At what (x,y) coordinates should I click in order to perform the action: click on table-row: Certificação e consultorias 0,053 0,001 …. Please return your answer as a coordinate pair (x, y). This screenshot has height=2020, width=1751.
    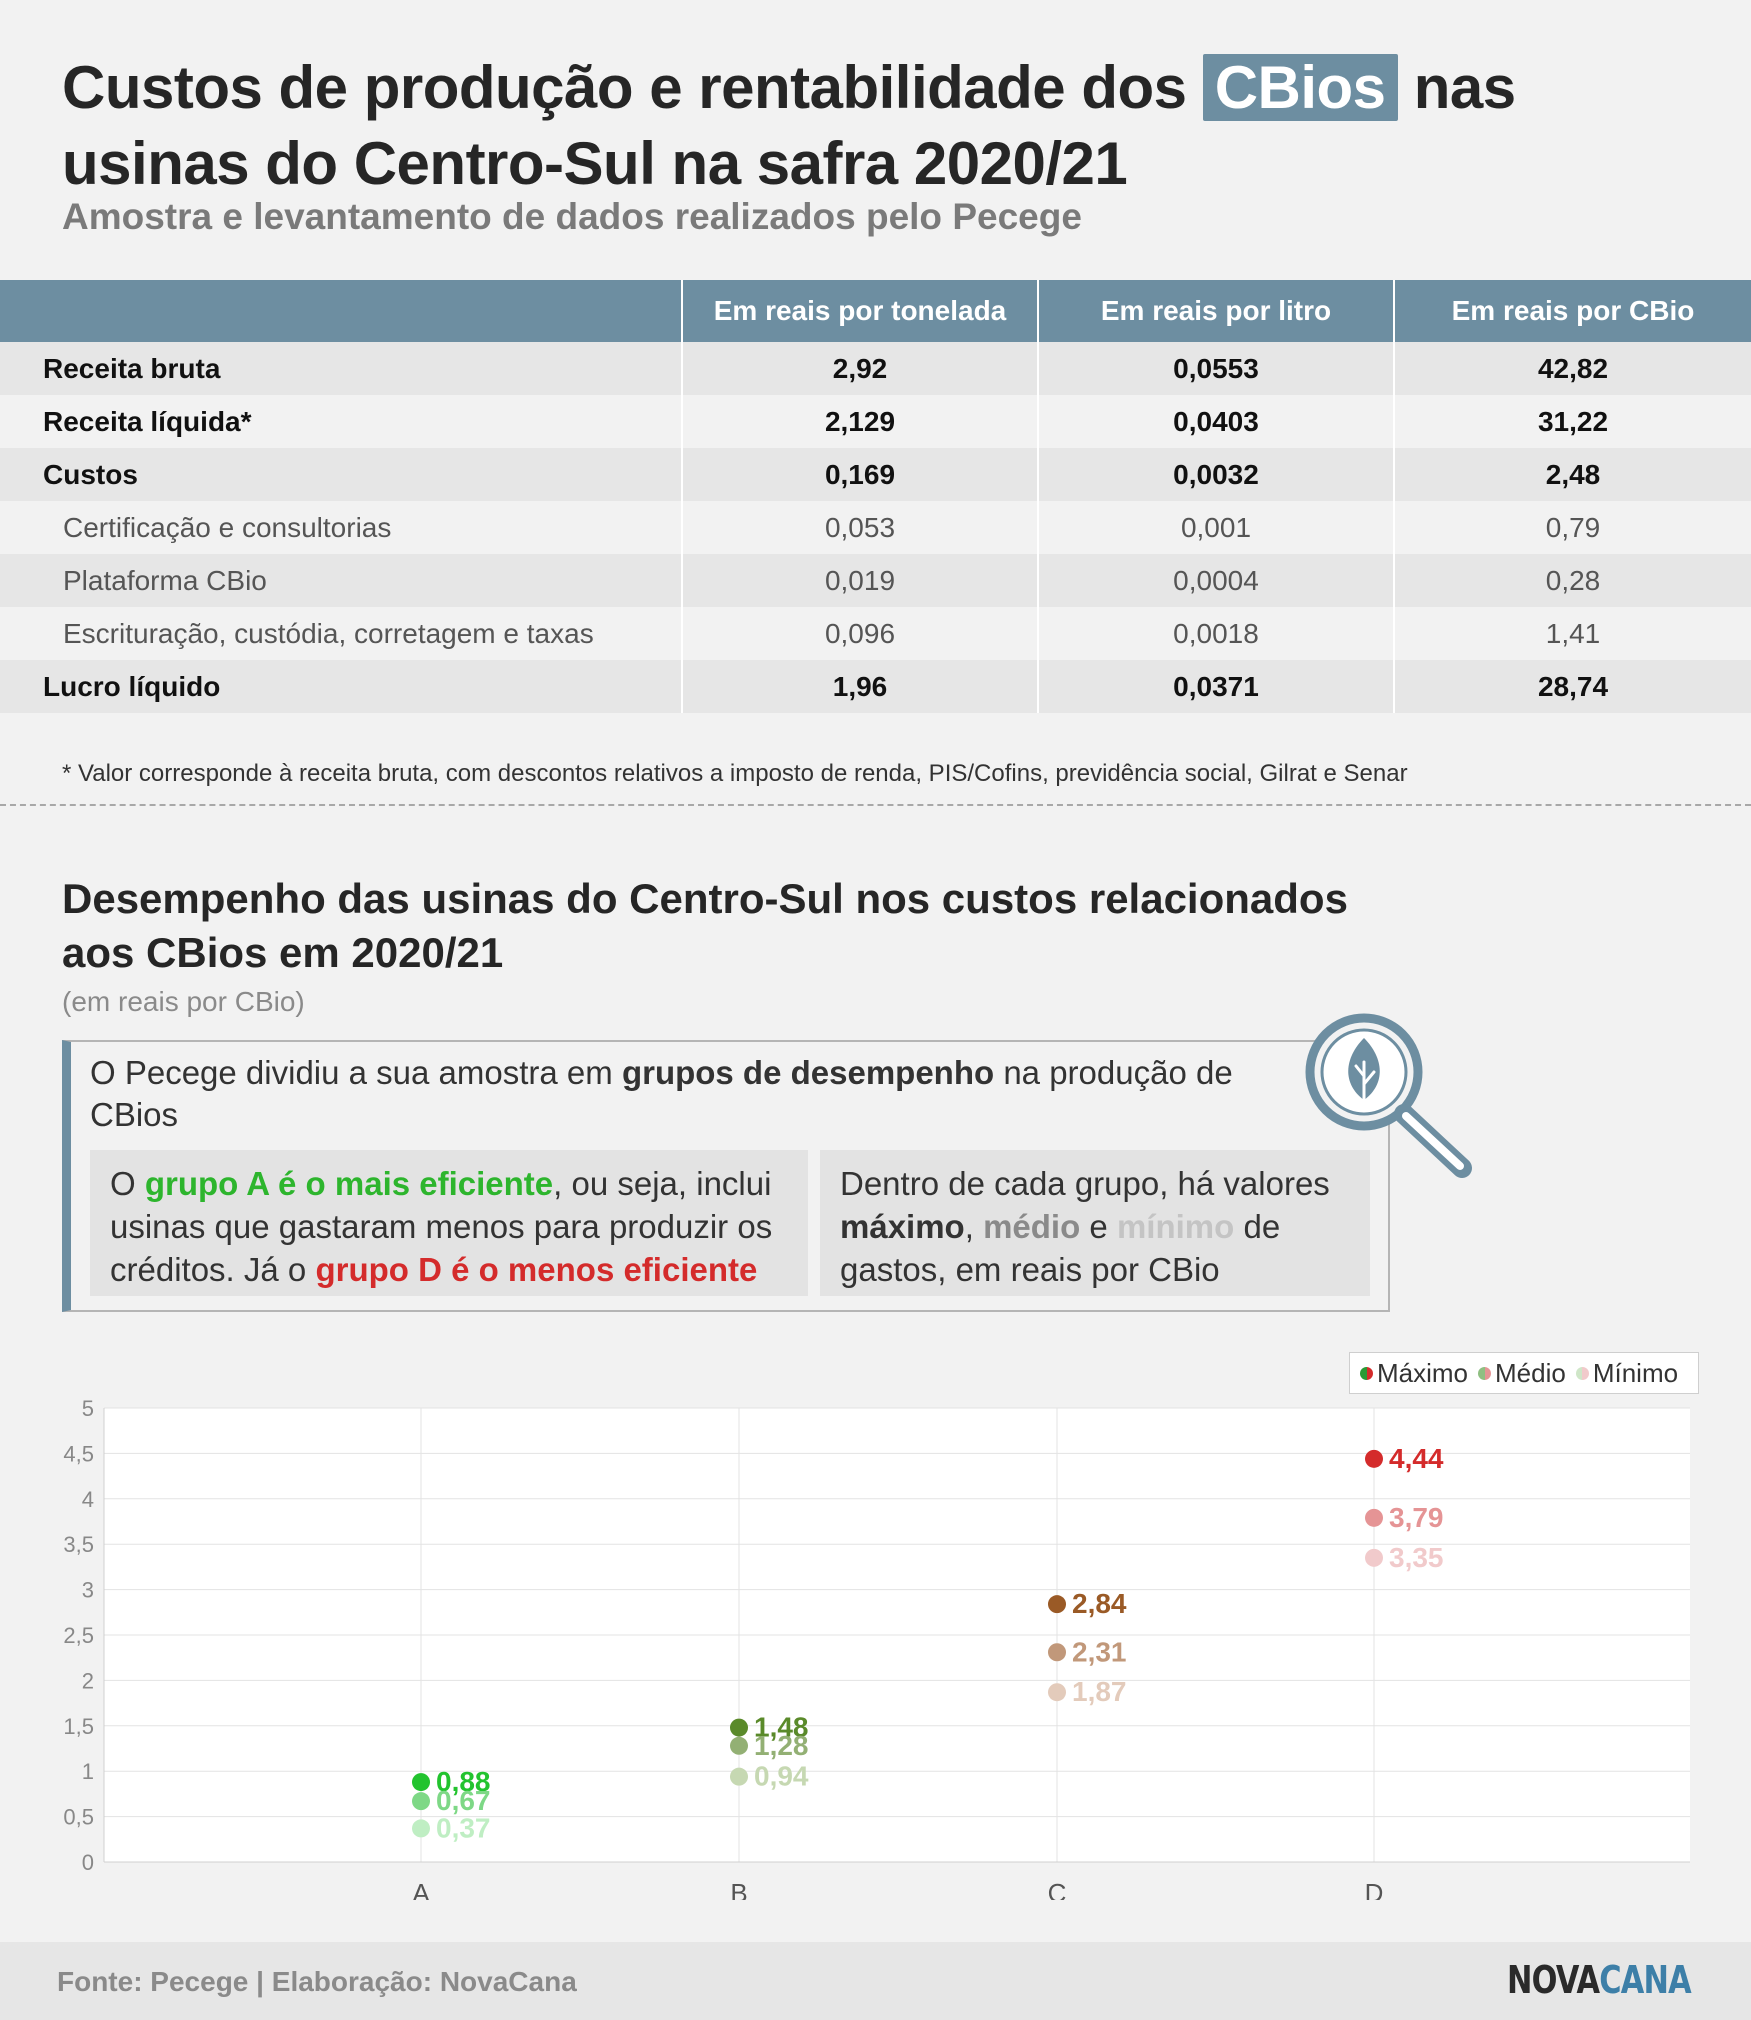
    Looking at the image, I should click on (875, 527).